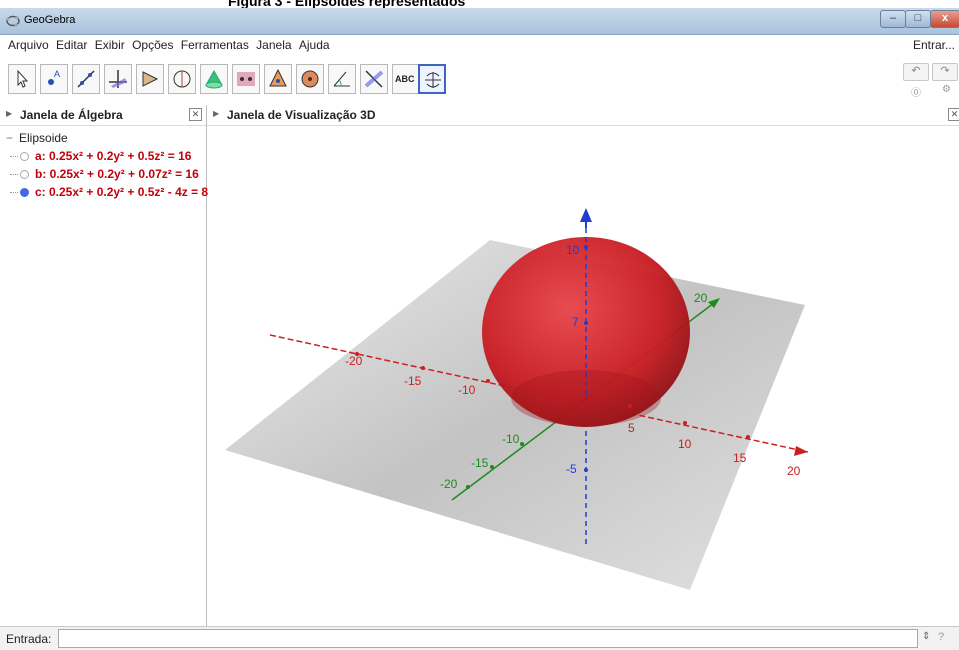 This screenshot has height=650, width=959. What do you see at coordinates (467, 390) in the screenshot?
I see `x-tick-label: -10` at bounding box center [467, 390].